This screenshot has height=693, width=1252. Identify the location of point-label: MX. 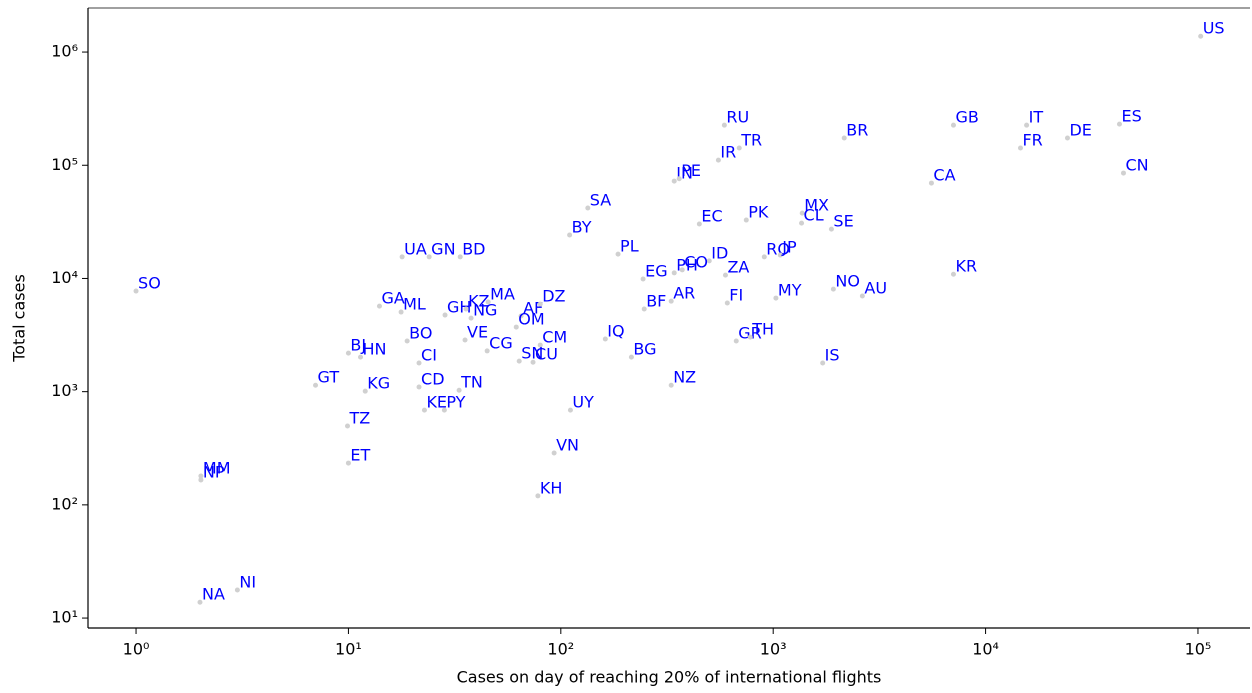
(816, 205).